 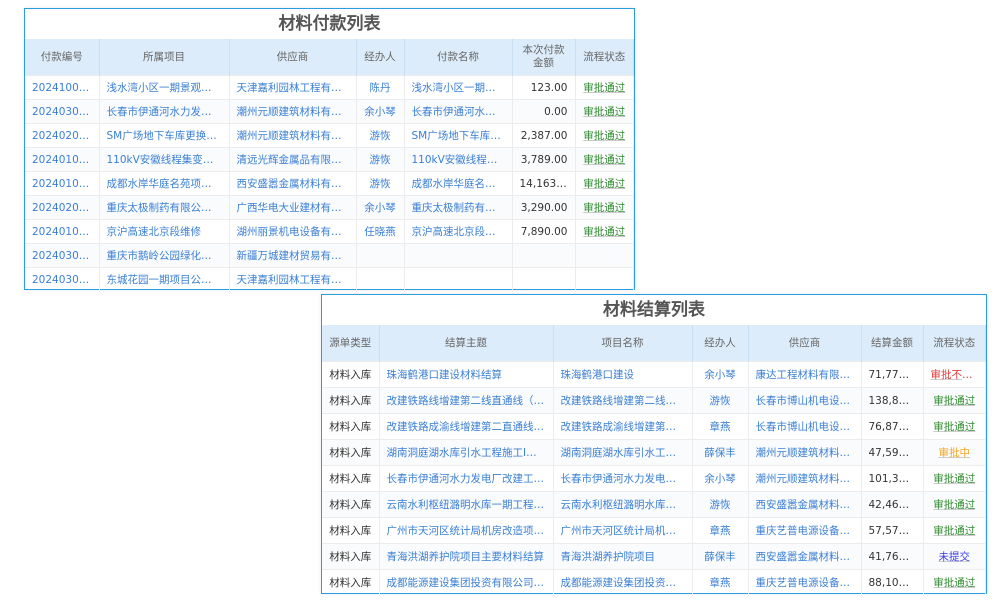 What do you see at coordinates (466, 556) in the screenshot?
I see `cell-settlement-subject: 青海洪湖养护院项目主要材料结算` at bounding box center [466, 556].